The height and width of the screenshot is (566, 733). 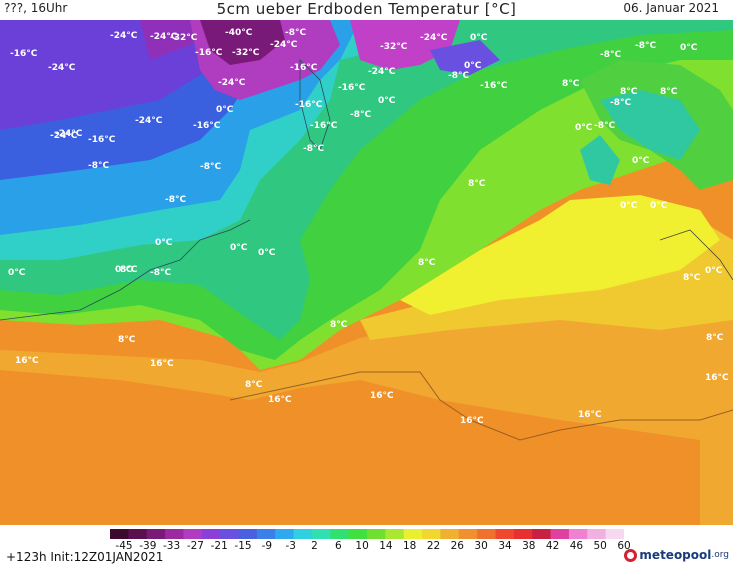 I want to click on coastline-greenland, so click(x=315, y=105).